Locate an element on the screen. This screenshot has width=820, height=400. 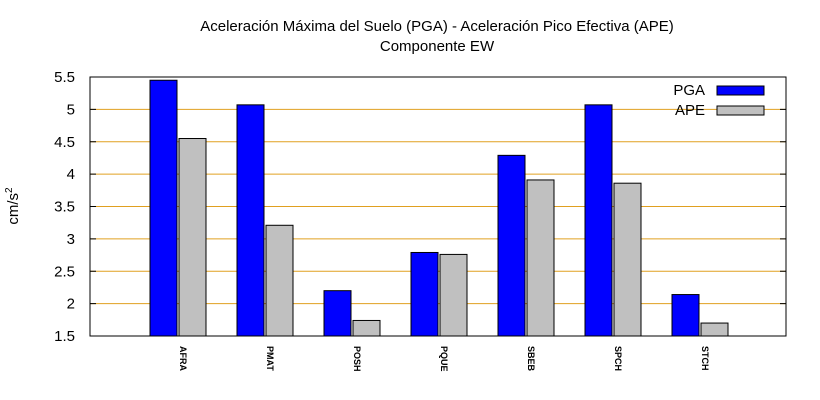
bar-ape-pmat is located at coordinates (279, 280).